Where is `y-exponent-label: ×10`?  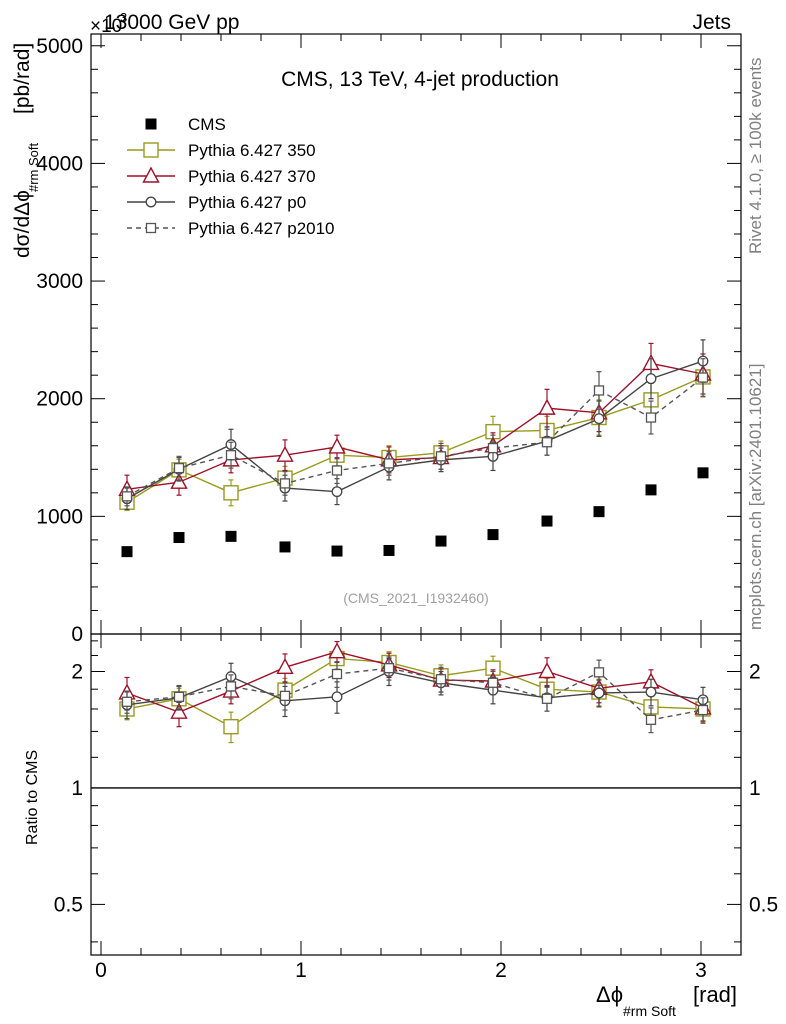 y-exponent-label: ×10 is located at coordinates (106, 26).